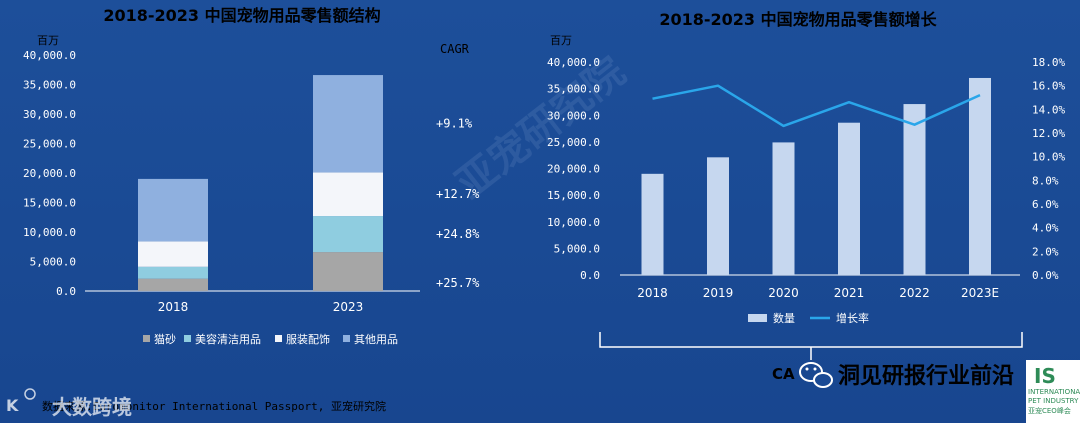  I want to click on side-logo-letters: IS, so click(1045, 376).